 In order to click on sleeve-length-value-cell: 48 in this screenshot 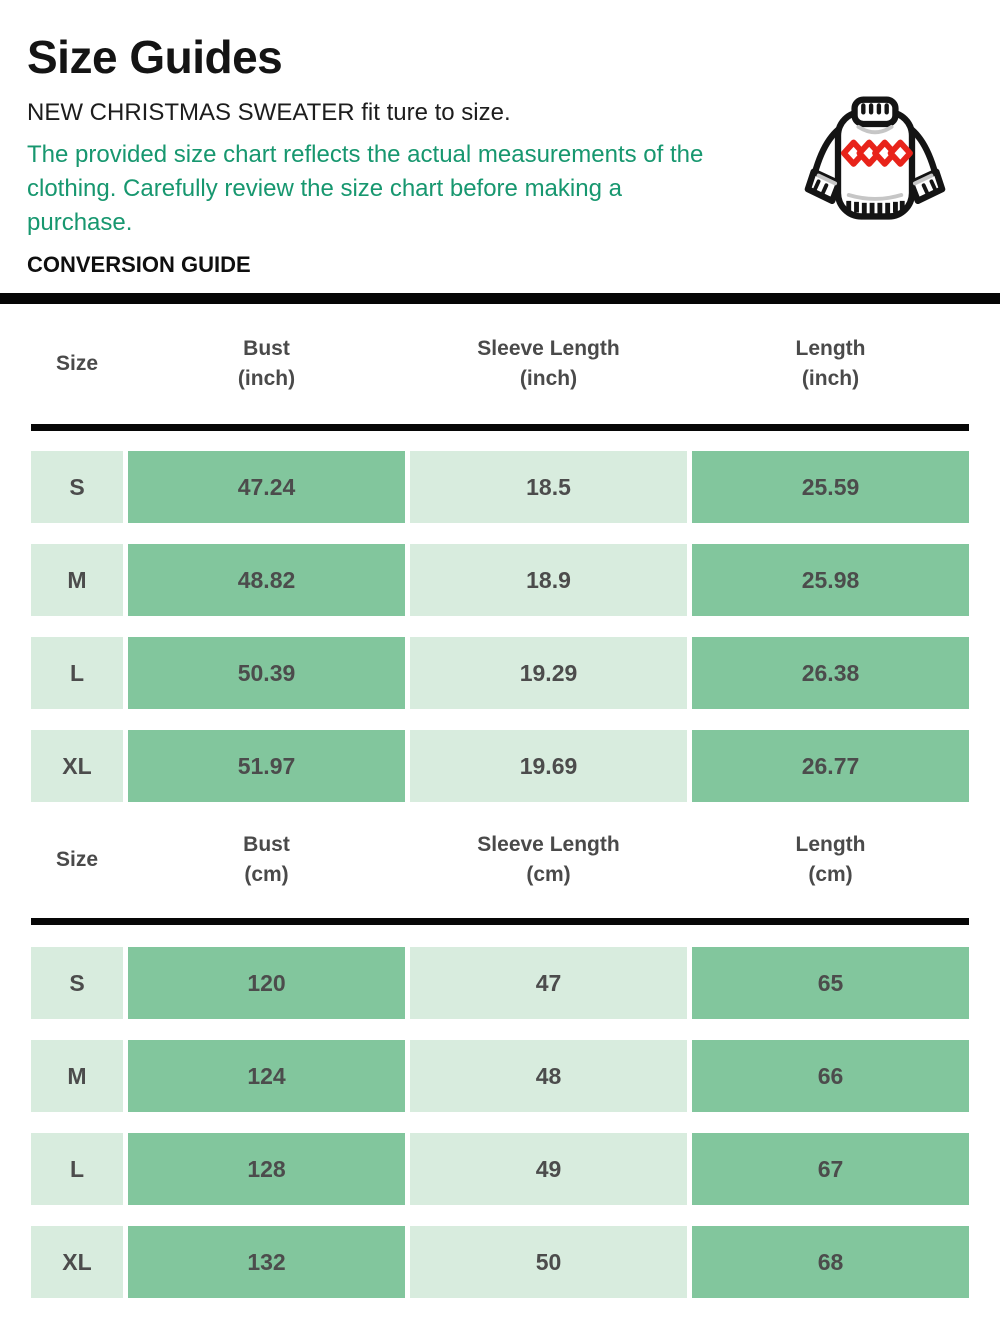, I will do `click(548, 1076)`.